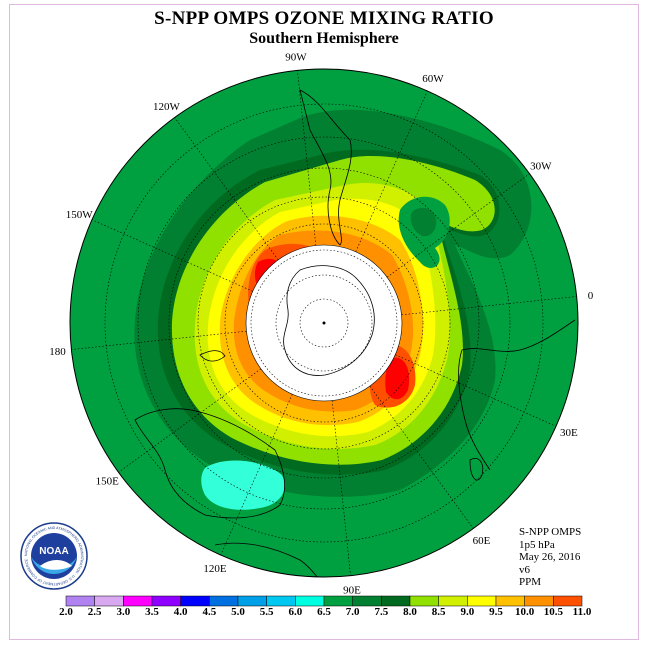 Image resolution: width=648 pixels, height=648 pixels. I want to click on lon-label-60w: 60W, so click(433, 79).